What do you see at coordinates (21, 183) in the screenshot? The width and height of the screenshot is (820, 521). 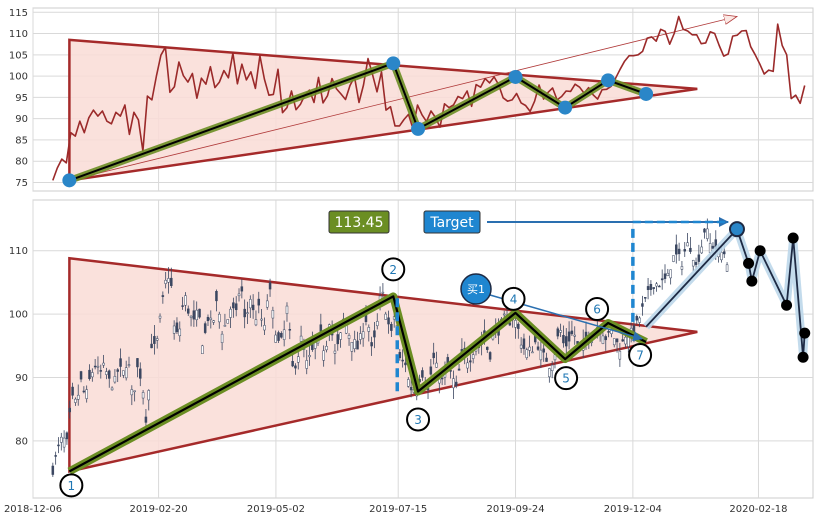 I see `y-tick-label: 75` at bounding box center [21, 183].